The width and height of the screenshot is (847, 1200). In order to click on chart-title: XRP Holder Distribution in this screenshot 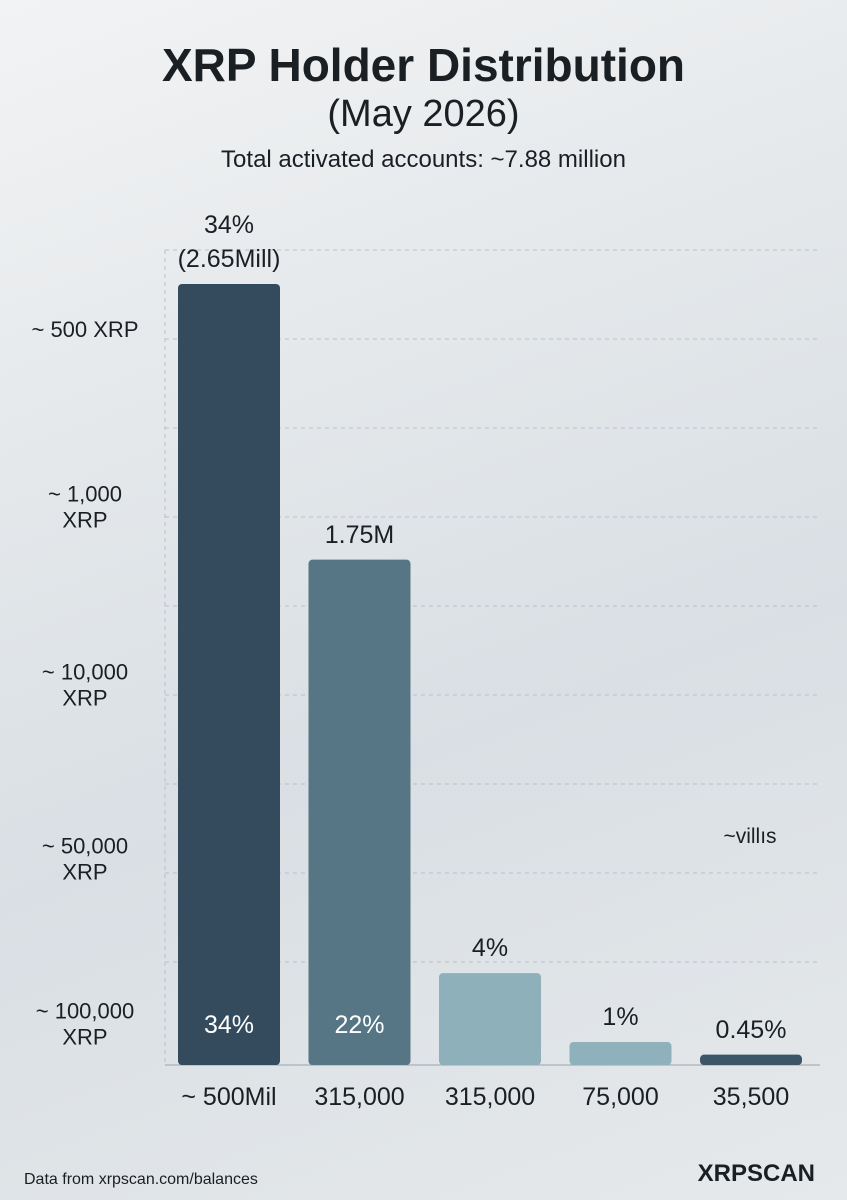, I will do `click(423, 65)`.